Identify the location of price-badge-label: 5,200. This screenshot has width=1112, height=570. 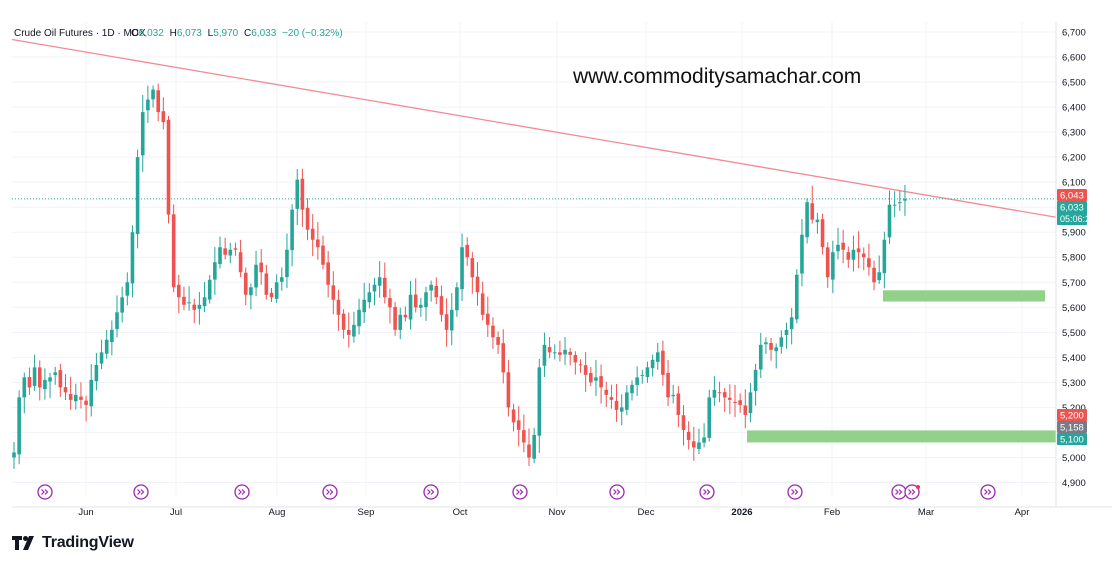
(1072, 416).